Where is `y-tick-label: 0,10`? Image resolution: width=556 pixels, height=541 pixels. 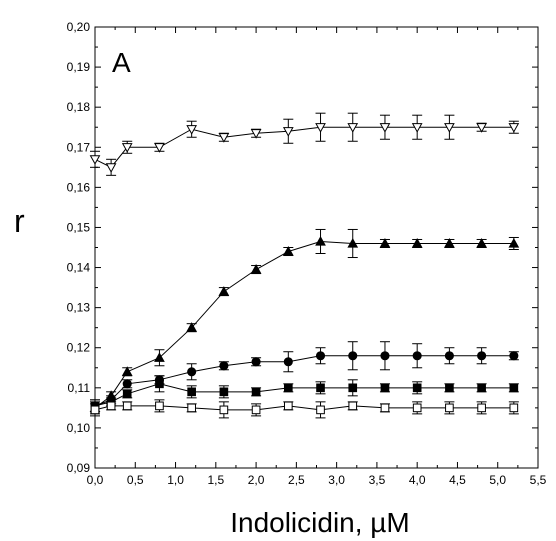
y-tick-label: 0,10 is located at coordinates (79, 428).